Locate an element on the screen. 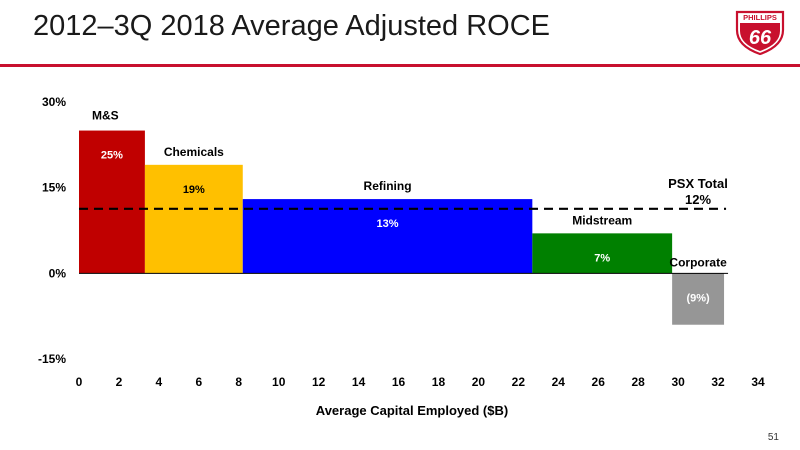 The image size is (800, 450). y-tick-label: 0% is located at coordinates (58, 273).